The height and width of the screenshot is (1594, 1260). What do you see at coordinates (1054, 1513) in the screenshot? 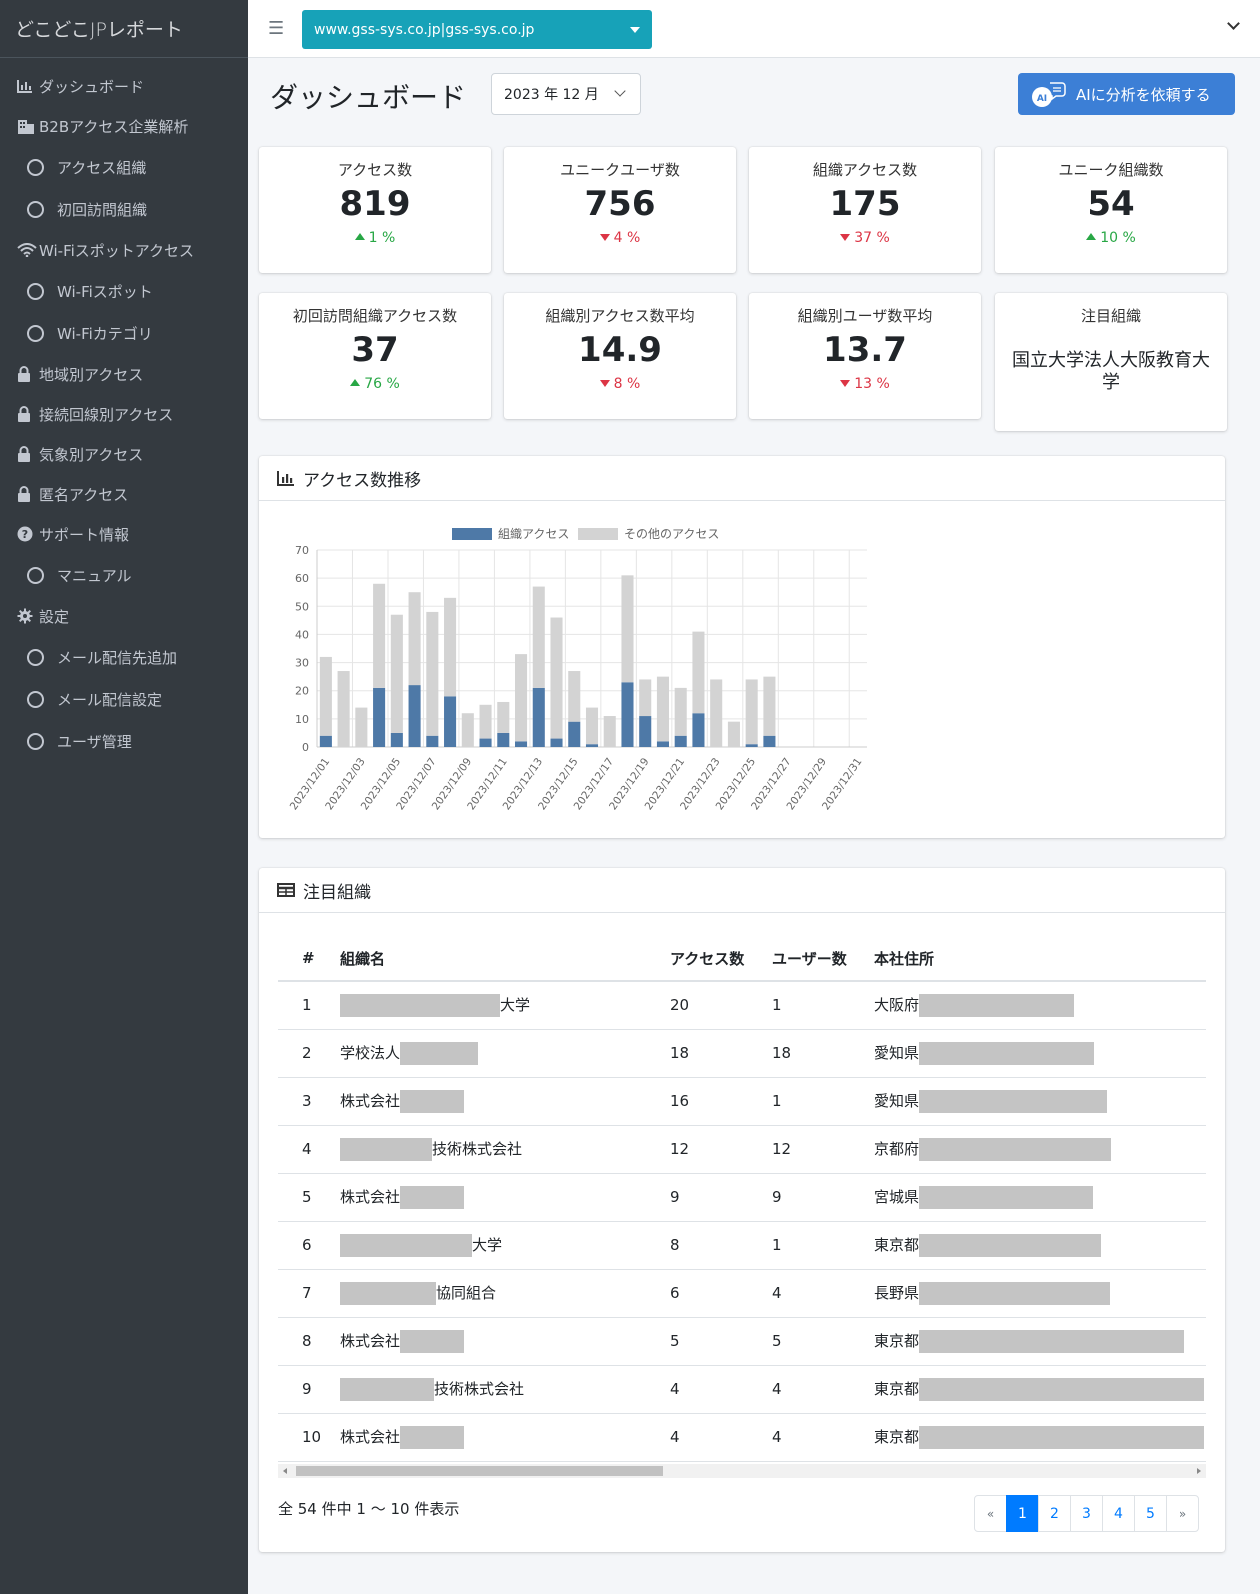
I see `pagination-page: 2` at bounding box center [1054, 1513].